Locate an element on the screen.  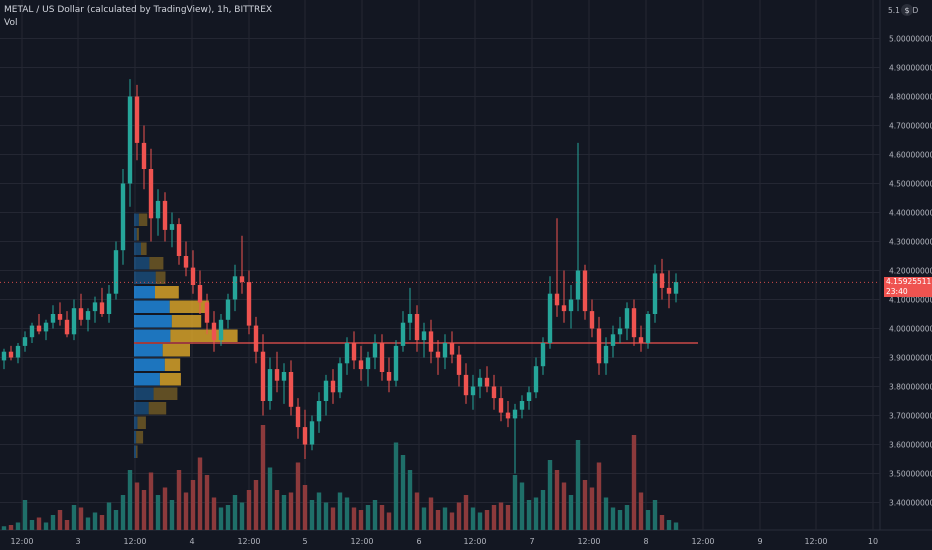
time-tick-label: 4 is located at coordinates (191, 541).